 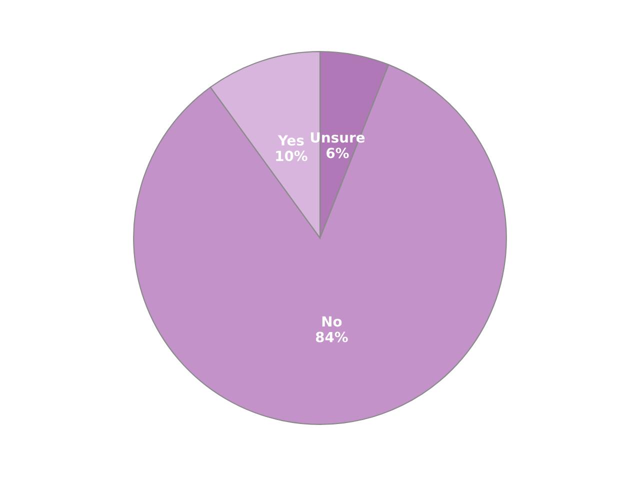 I want to click on slice-label: Yes, so click(x=291, y=140).